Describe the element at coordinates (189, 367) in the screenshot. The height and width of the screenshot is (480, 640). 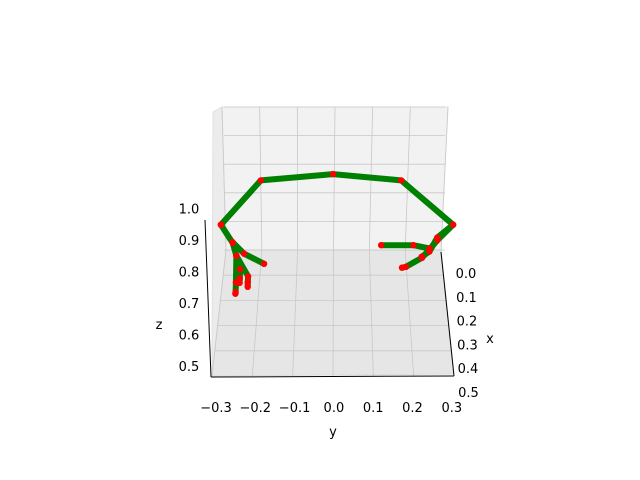
I see `z-tick-label: 0.5` at that location.